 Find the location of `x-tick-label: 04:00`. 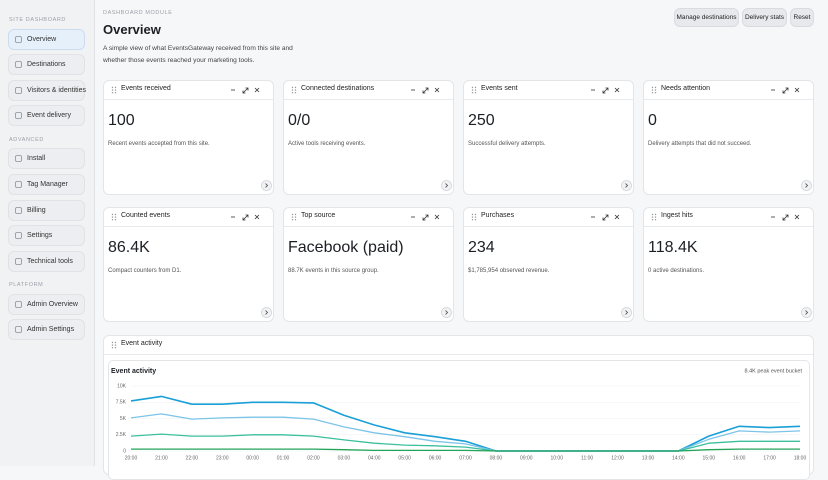

x-tick-label: 04:00 is located at coordinates (374, 458).